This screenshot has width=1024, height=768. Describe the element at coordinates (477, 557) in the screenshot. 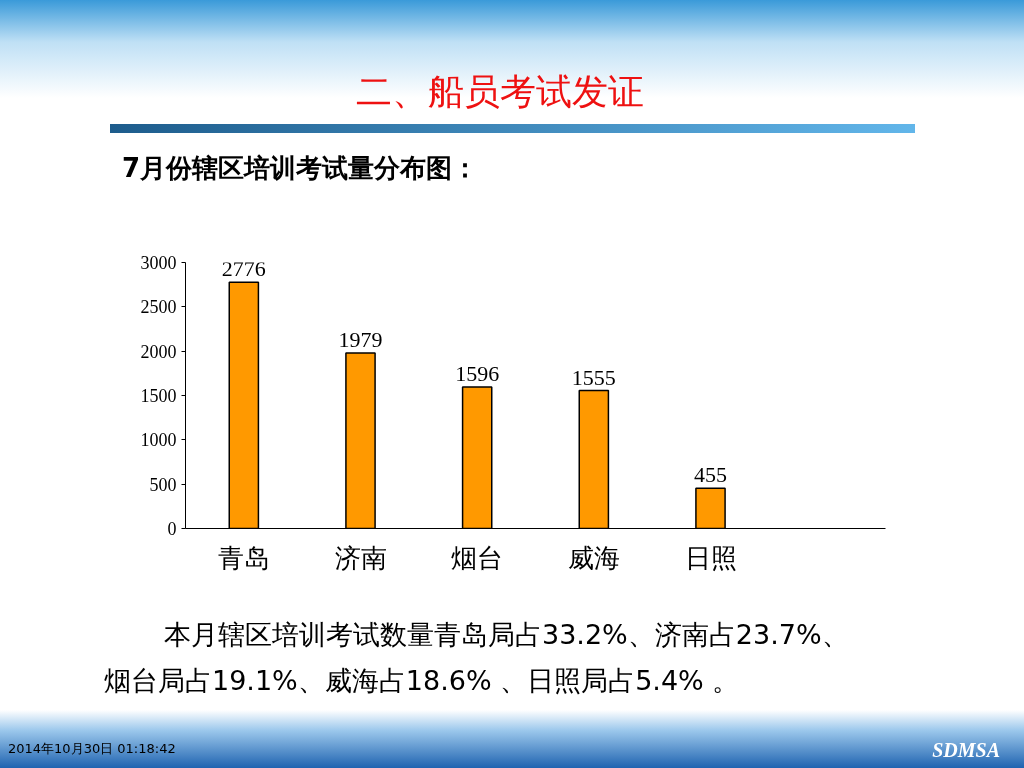

I see `x-tick-label: 烟台` at that location.